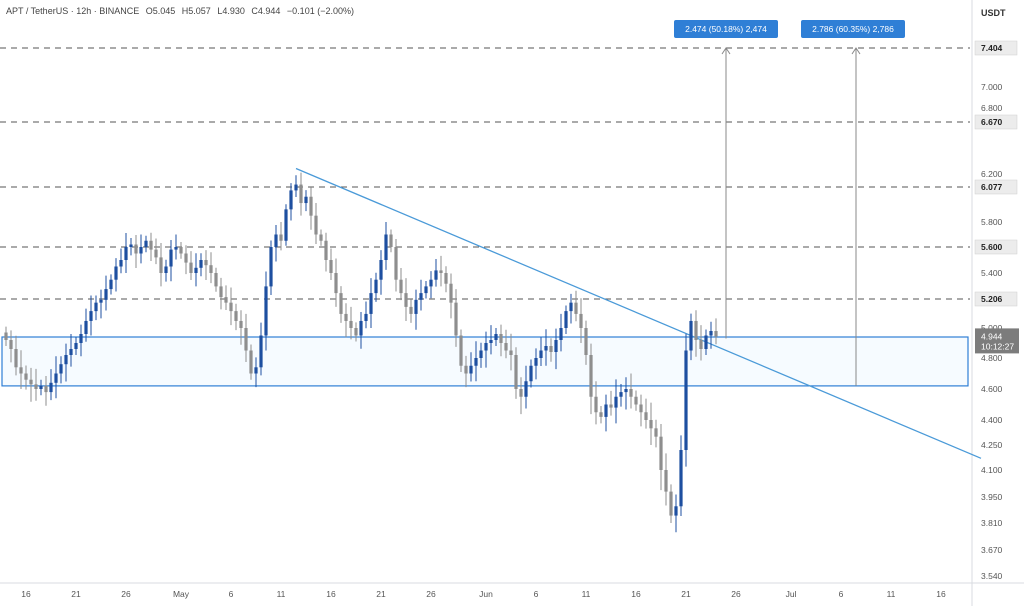 Image resolution: width=1024 pixels, height=606 pixels. I want to click on close-value: C4.944, so click(266, 11).